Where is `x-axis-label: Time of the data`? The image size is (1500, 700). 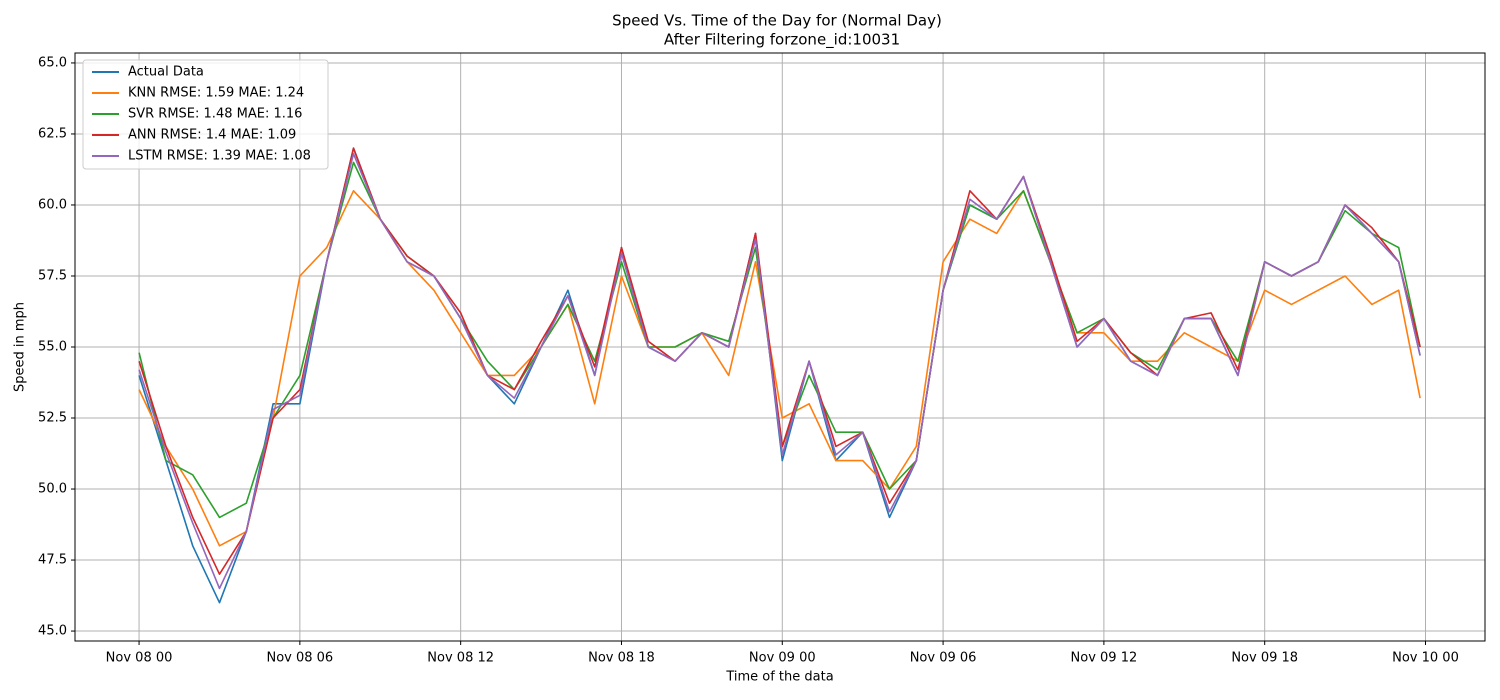
x-axis-label: Time of the data is located at coordinates (779, 677).